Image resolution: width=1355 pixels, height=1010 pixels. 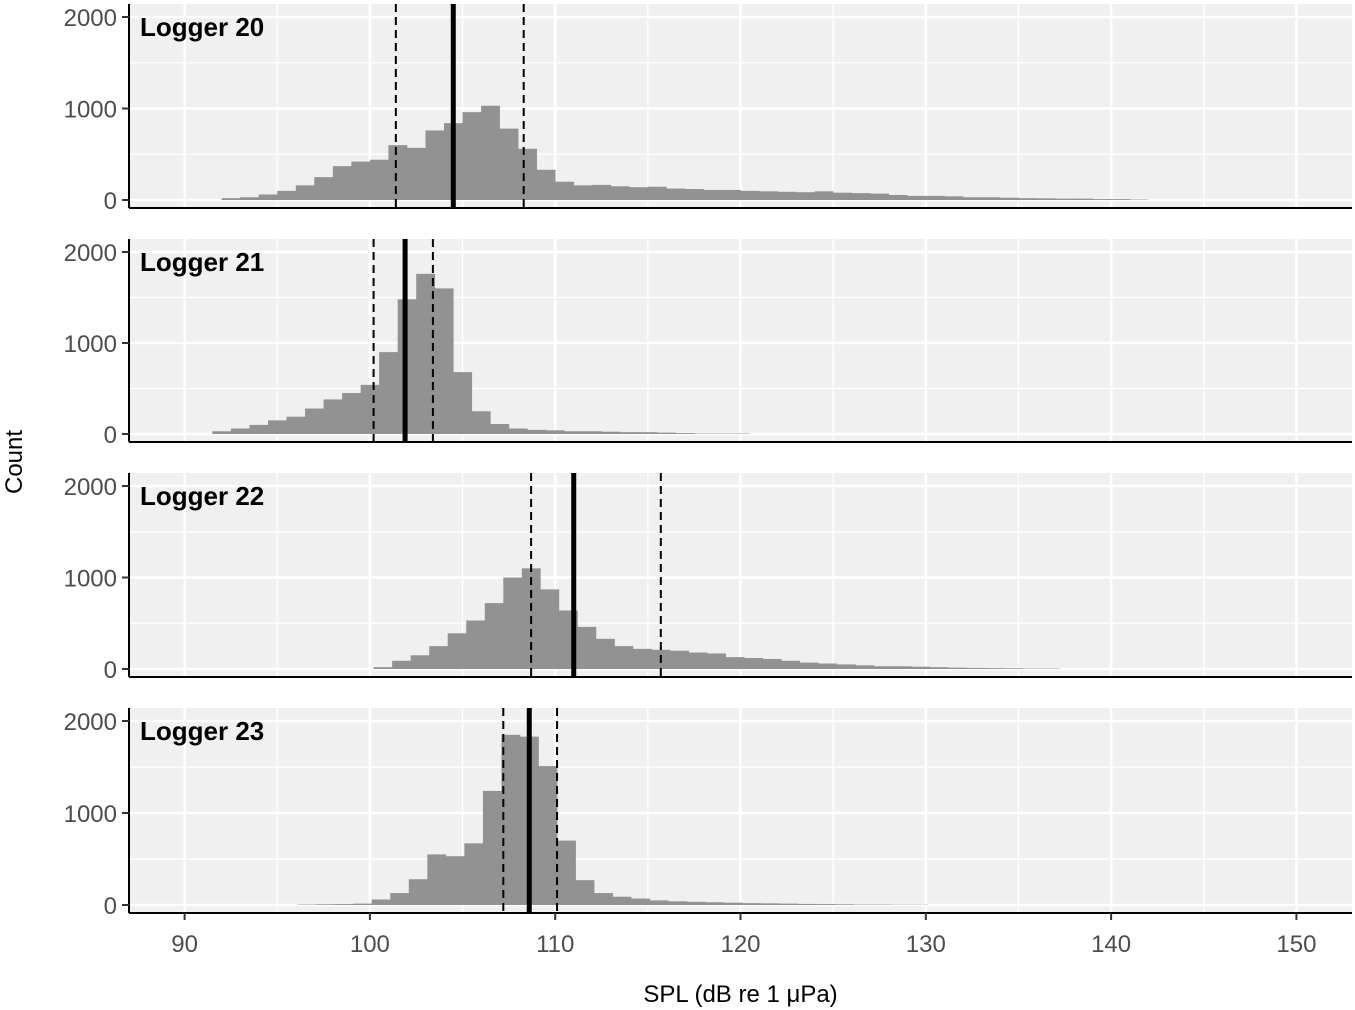 I want to click on x-axis-title: SPL (dB re 1 μPa), so click(x=740, y=994).